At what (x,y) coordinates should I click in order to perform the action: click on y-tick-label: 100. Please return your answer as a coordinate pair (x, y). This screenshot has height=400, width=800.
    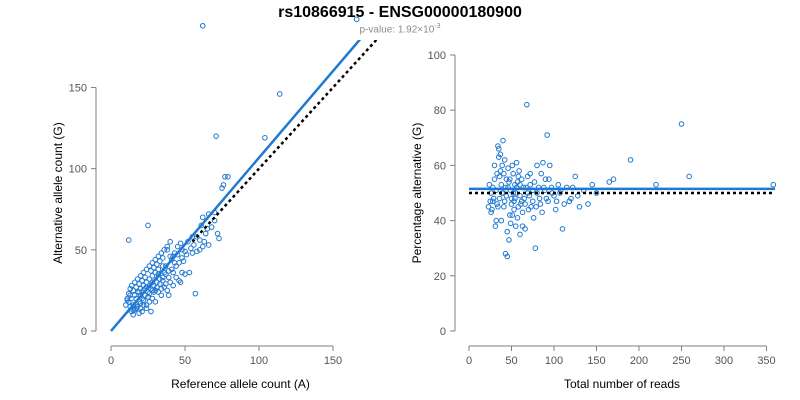
    Looking at the image, I should click on (78, 170).